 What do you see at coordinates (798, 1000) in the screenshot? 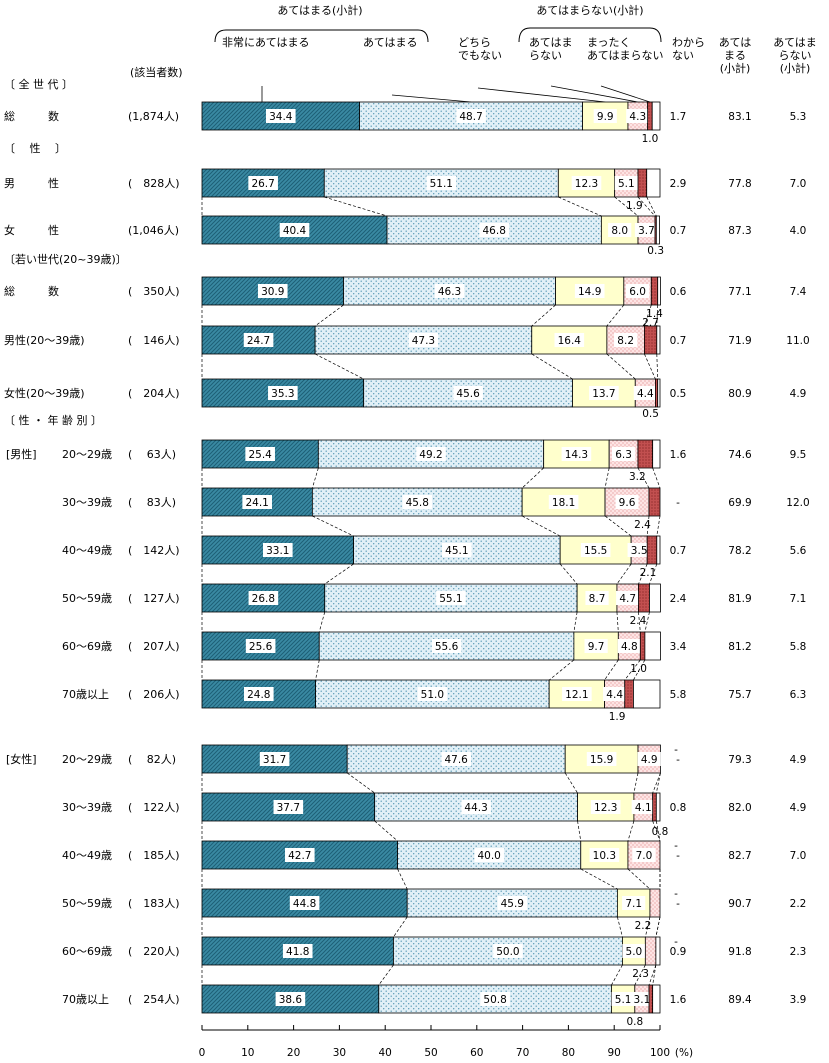
I see `subtotal-no: 3.9` at bounding box center [798, 1000].